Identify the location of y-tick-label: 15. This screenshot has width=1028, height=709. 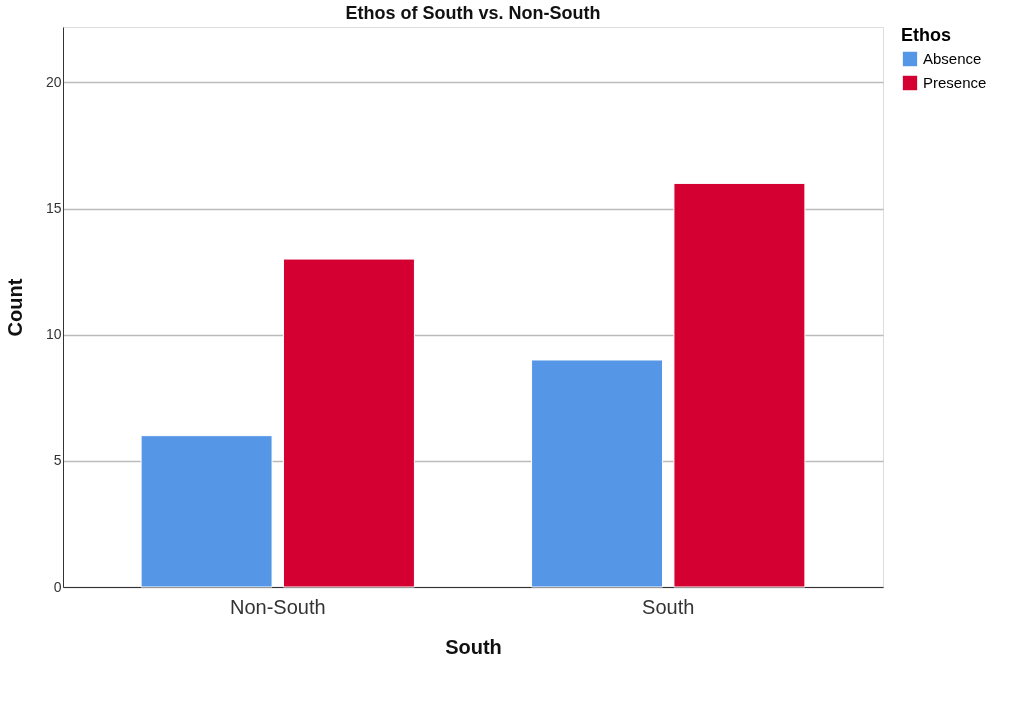
(53, 208).